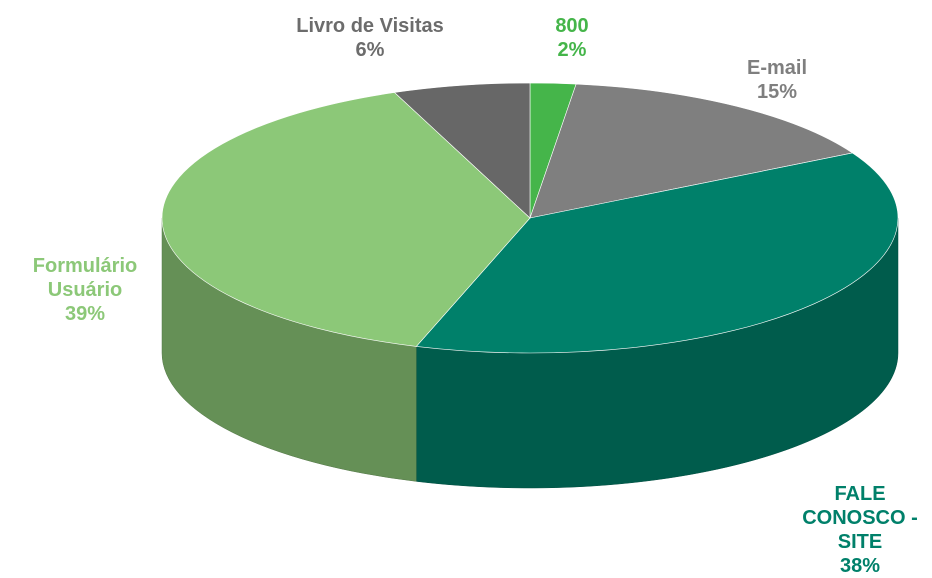  What do you see at coordinates (860, 566) in the screenshot?
I see `label-value: 38%` at bounding box center [860, 566].